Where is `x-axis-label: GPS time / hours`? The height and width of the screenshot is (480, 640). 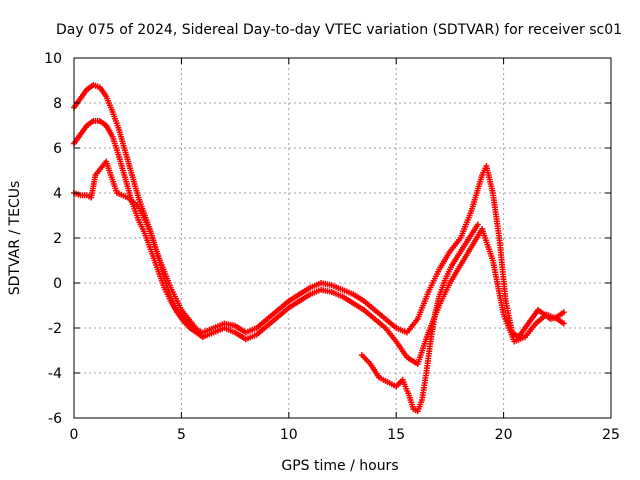
x-axis-label: GPS time / hours is located at coordinates (339, 466).